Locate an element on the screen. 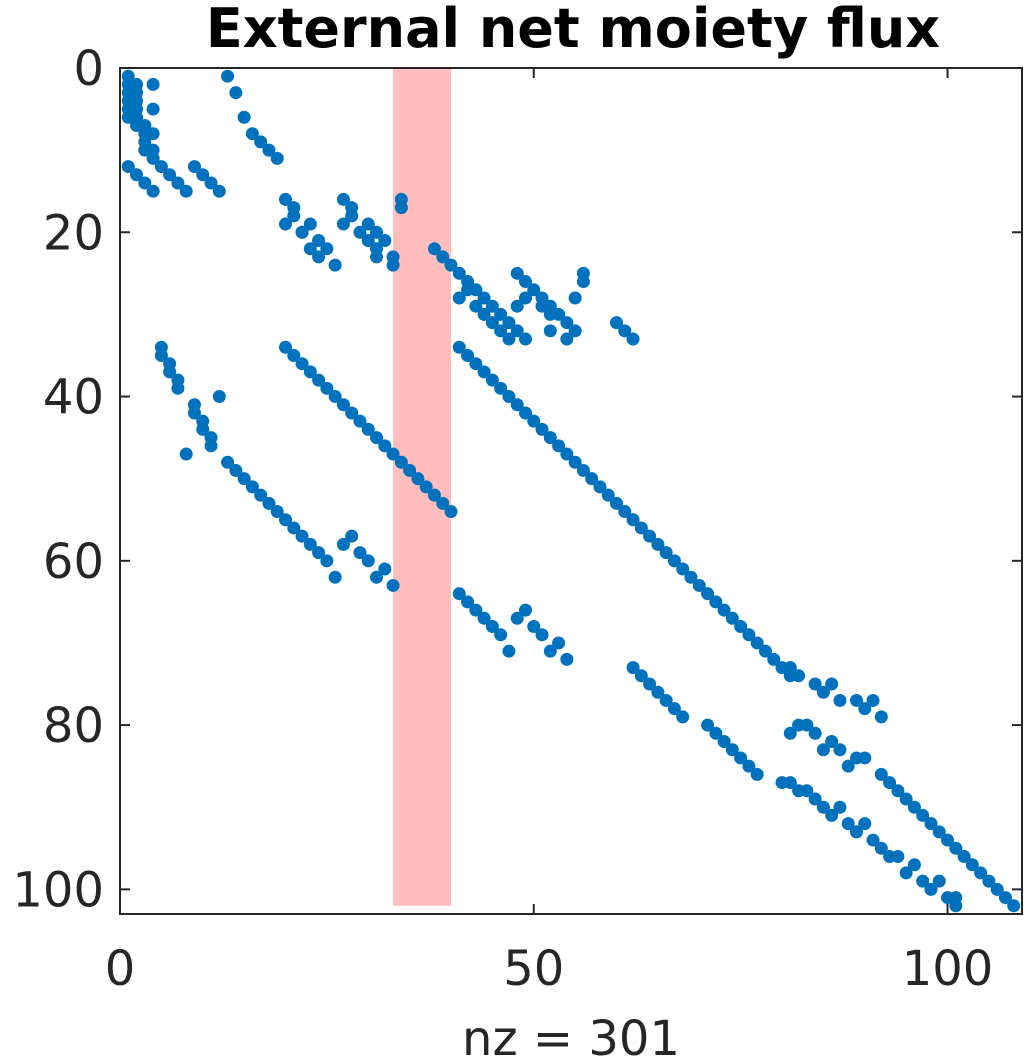 The width and height of the screenshot is (1028, 1063). y-tick-label: 40 is located at coordinates (73, 398).